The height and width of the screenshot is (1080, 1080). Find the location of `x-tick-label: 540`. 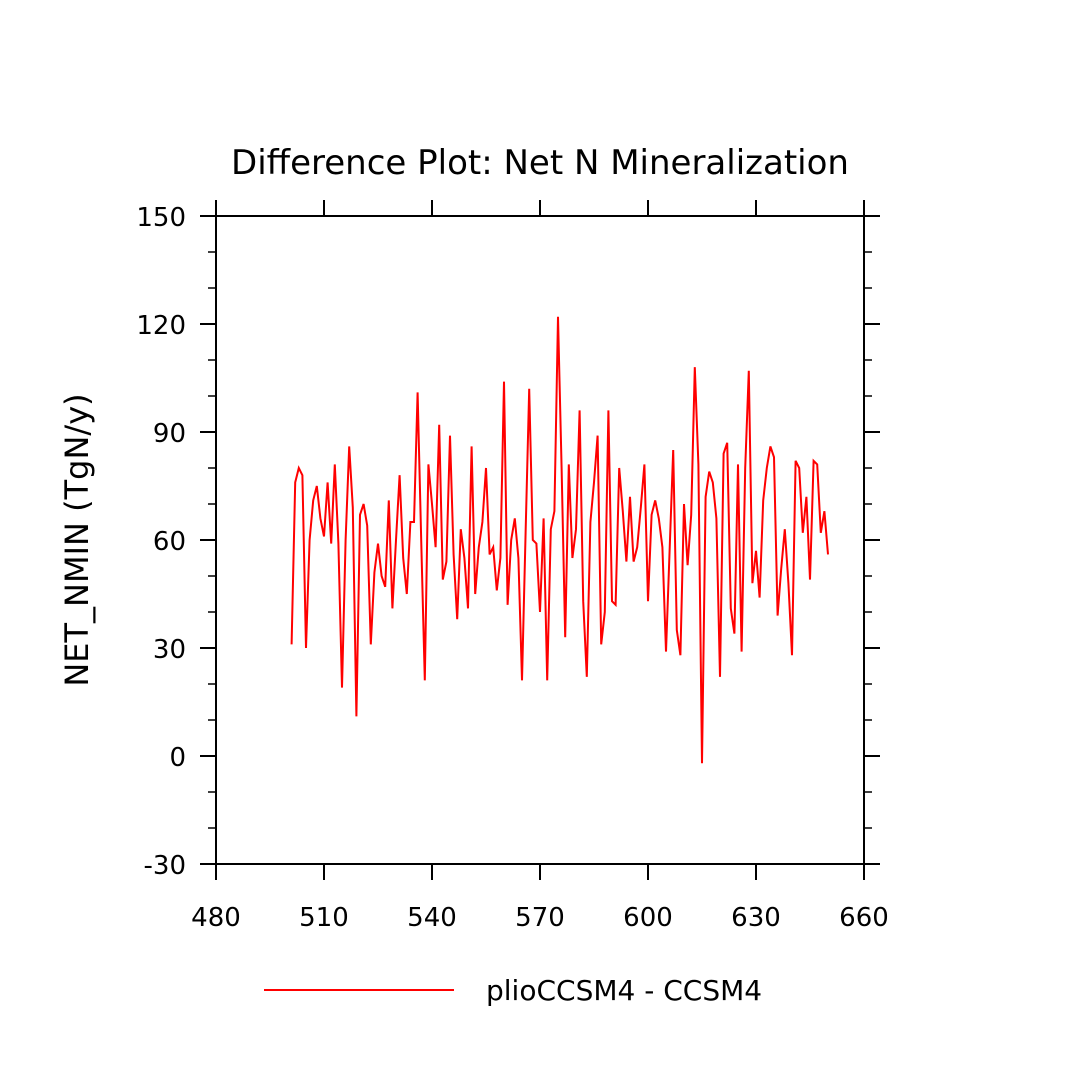

x-tick-label: 540 is located at coordinates (432, 918).